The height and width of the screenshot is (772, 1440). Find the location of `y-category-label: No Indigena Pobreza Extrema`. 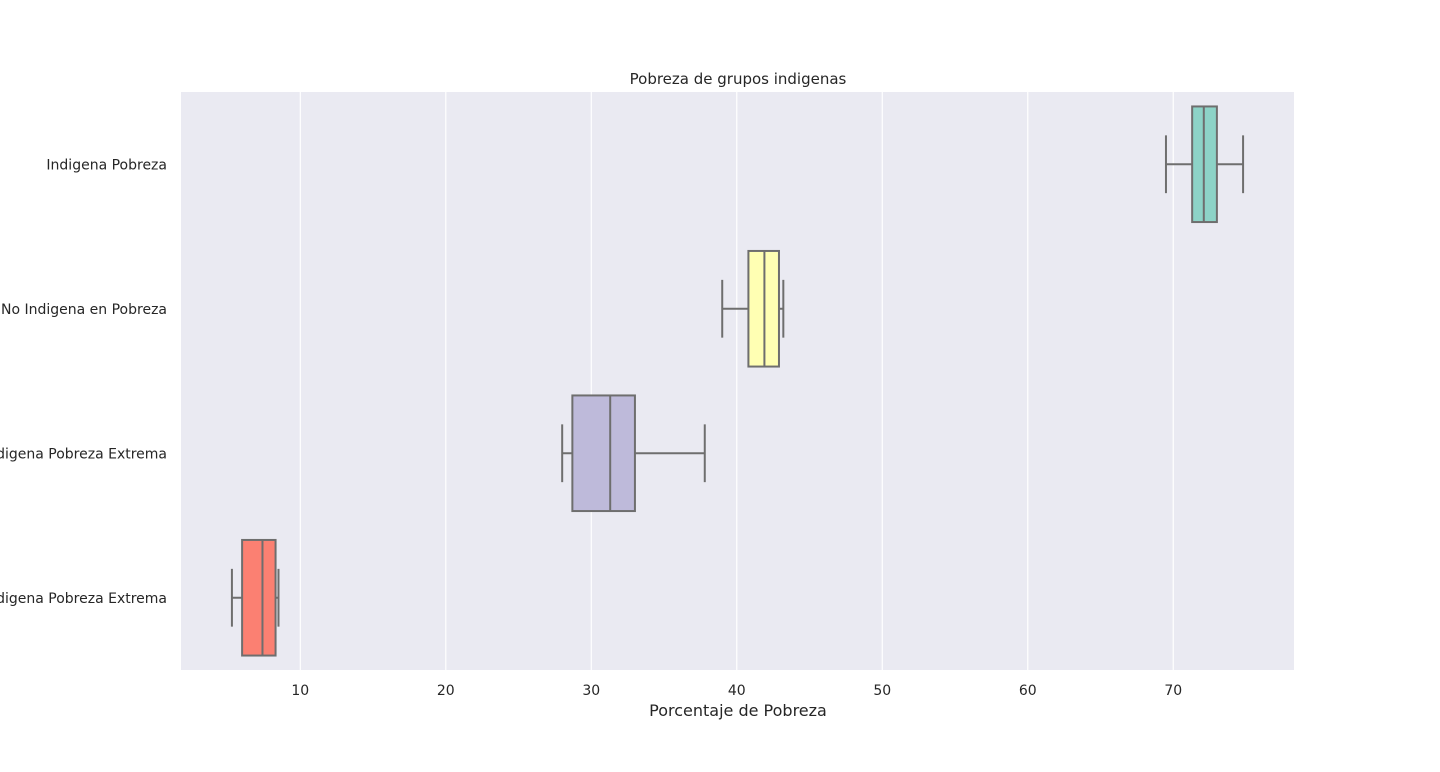

y-category-label: No Indigena Pobreza Extrema is located at coordinates (83, 599).